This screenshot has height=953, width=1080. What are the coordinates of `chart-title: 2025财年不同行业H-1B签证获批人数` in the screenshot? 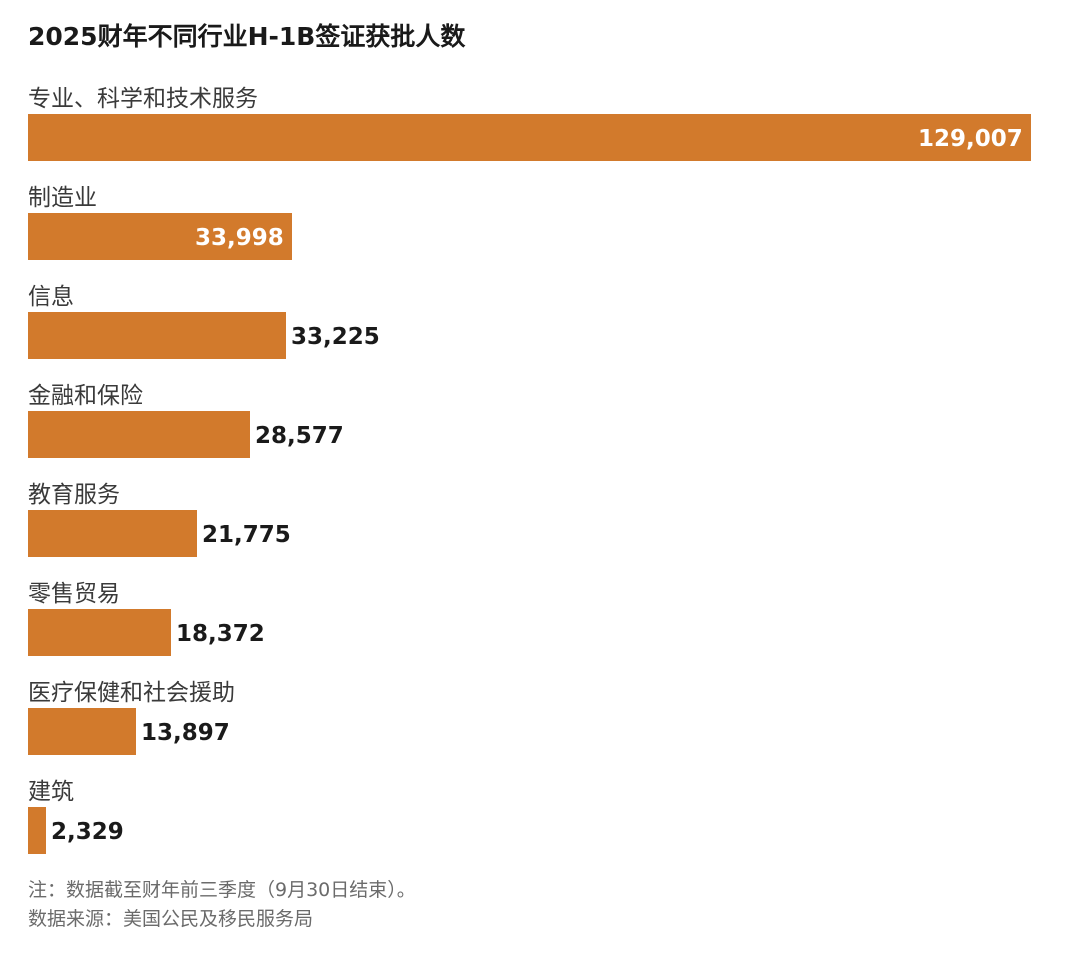 It's located at (247, 36).